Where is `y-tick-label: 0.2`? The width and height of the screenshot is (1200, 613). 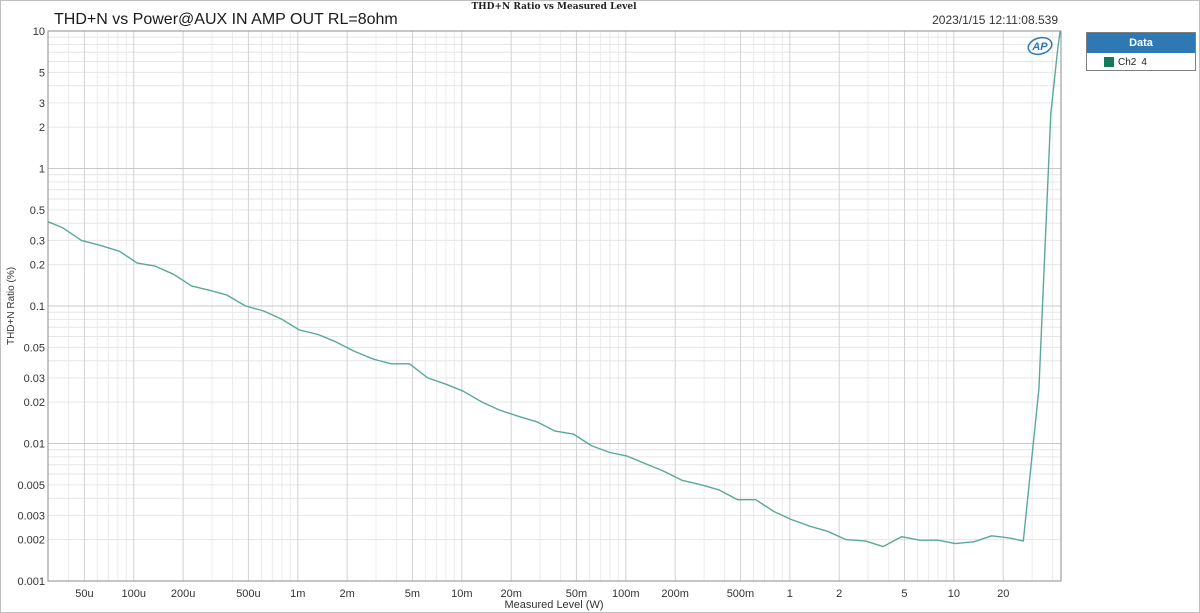
y-tick-label: 0.2 is located at coordinates (37, 266).